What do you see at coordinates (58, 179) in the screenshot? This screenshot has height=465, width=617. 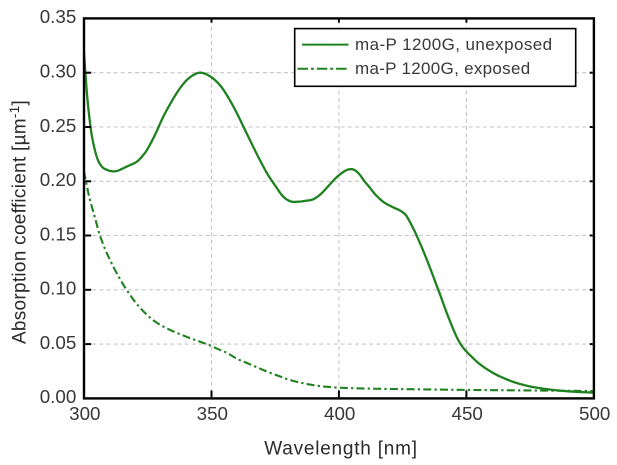 I see `svg-text: 0.20` at bounding box center [58, 179].